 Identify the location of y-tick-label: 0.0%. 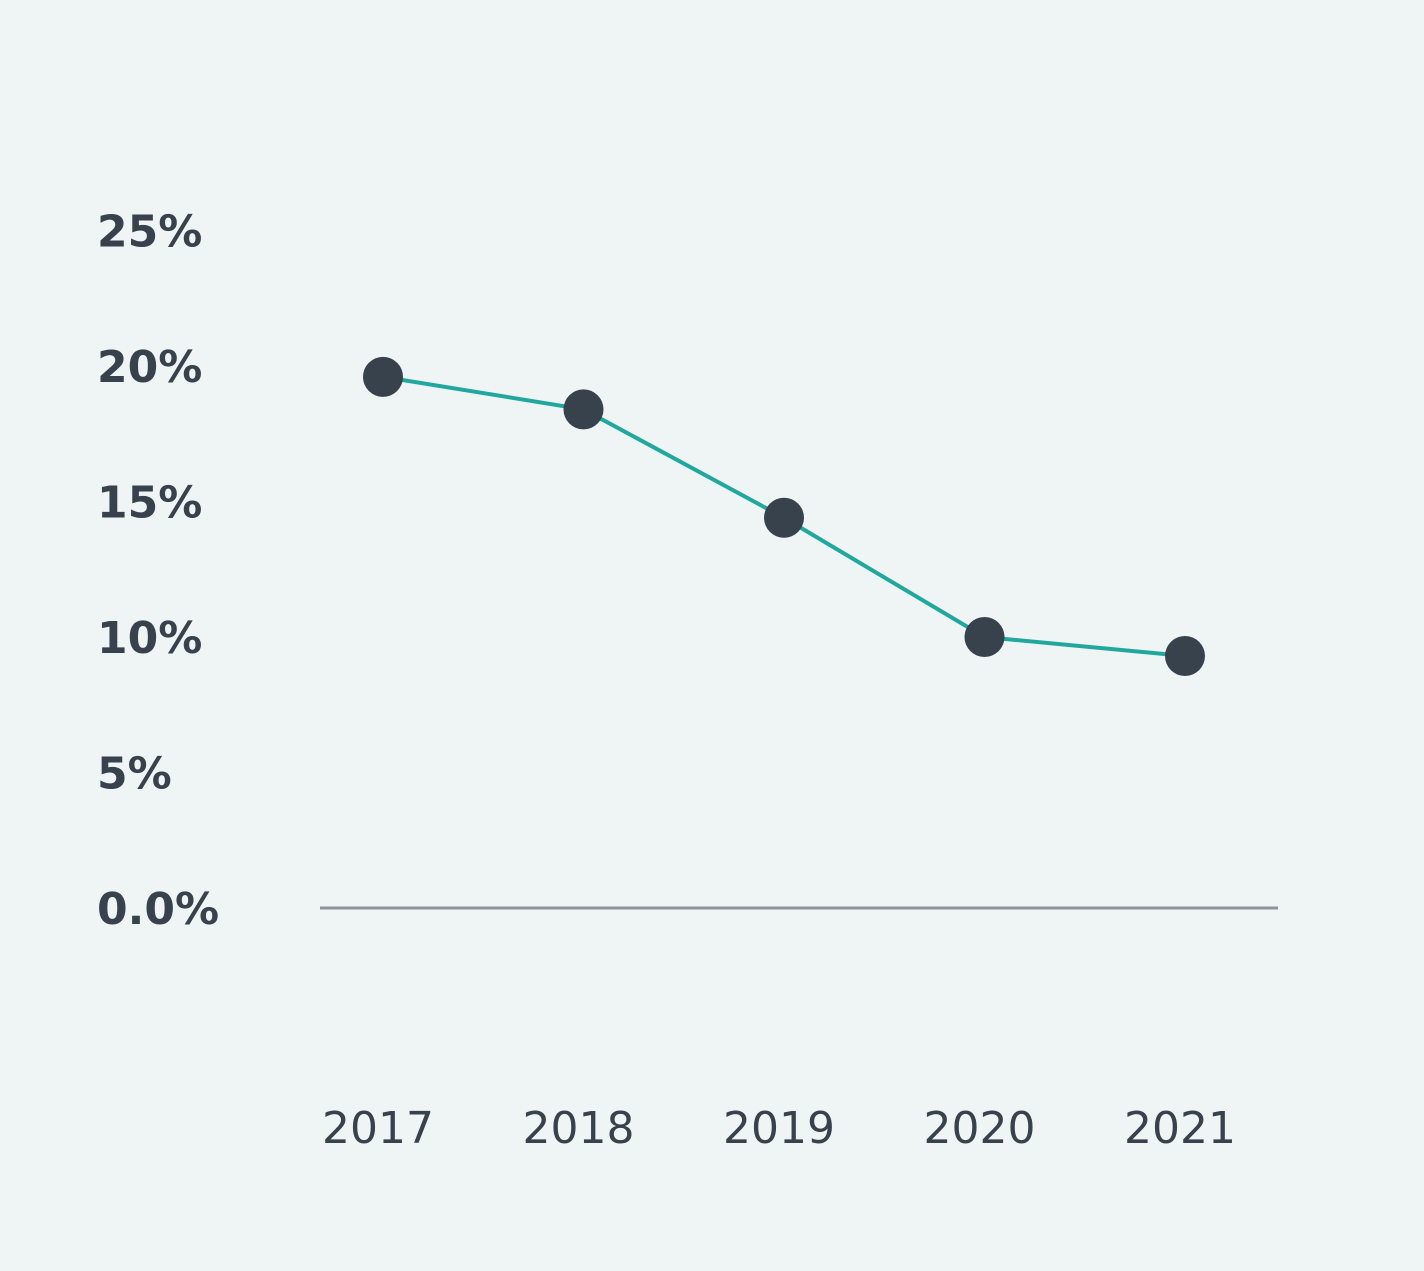
(158, 909).